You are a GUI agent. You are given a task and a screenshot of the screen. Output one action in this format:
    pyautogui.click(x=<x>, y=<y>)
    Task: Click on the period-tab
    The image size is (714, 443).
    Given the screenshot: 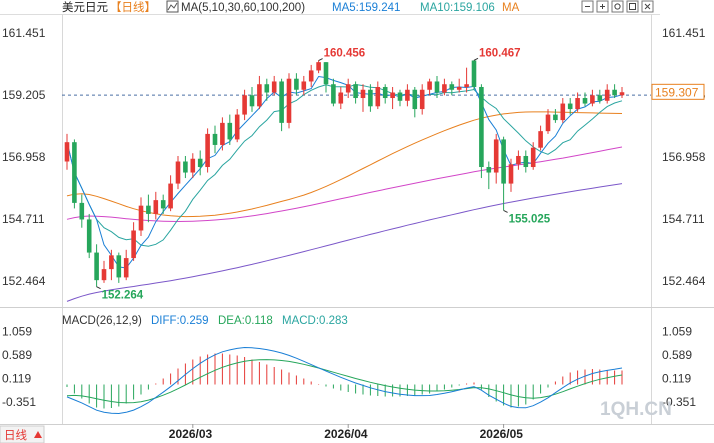 What is the action you would take?
    pyautogui.click(x=22, y=434)
    